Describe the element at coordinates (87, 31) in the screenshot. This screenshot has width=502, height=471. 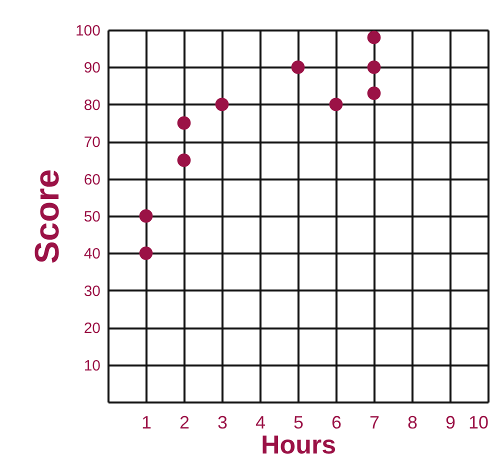
I see `y-tick-label: 100` at that location.